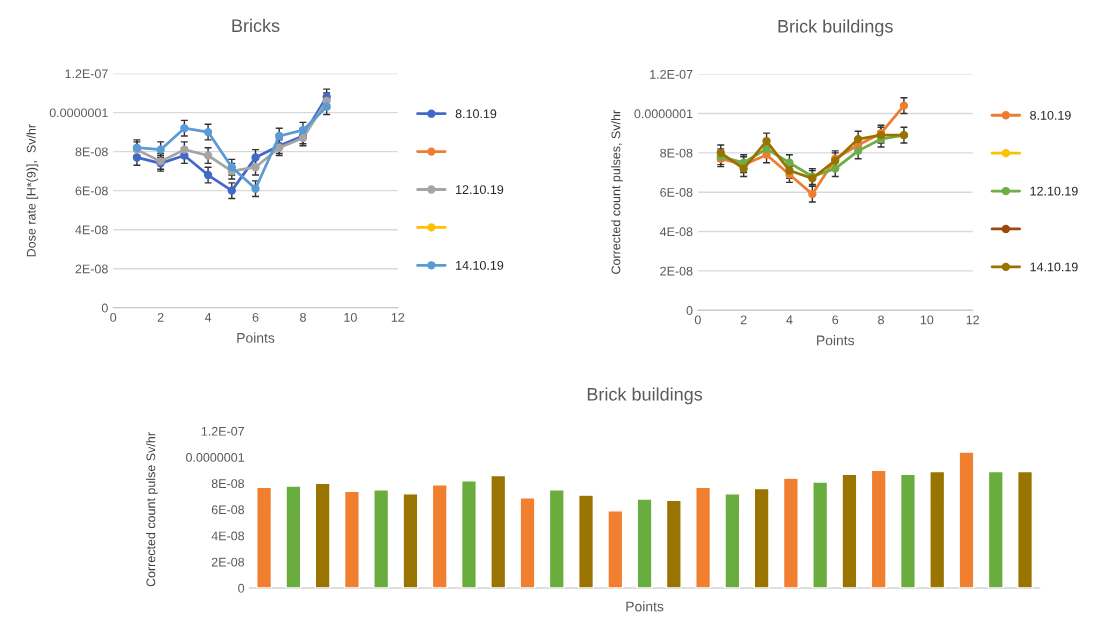 The height and width of the screenshot is (618, 1099). Describe the element at coordinates (152, 509) in the screenshot. I see `y-axis-title: Corrected count pulse Sv/hr` at that location.